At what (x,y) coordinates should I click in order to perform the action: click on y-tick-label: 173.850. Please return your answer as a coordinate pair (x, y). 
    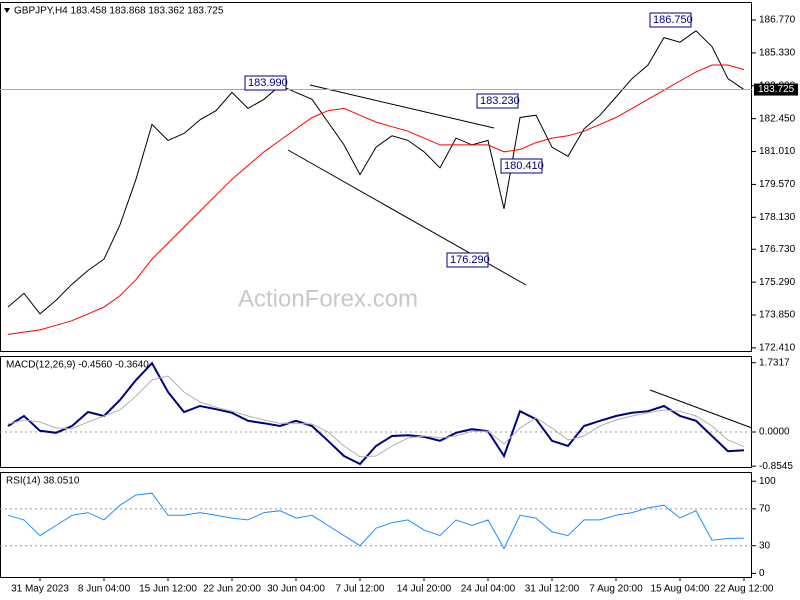
    Looking at the image, I should click on (777, 315).